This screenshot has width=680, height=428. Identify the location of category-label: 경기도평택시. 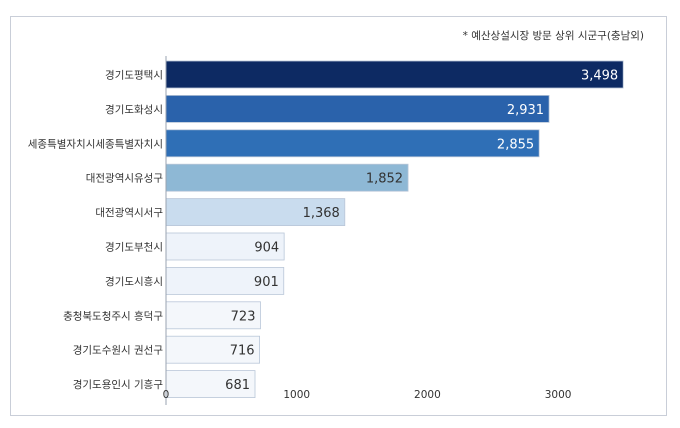
(134, 75).